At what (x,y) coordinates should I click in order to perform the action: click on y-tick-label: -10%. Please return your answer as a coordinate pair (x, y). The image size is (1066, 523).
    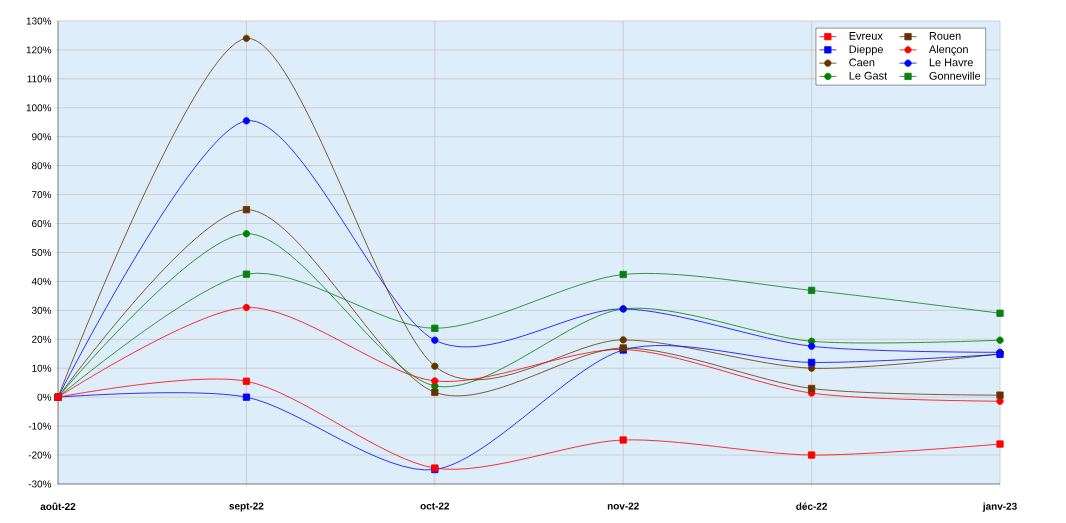
    Looking at the image, I should click on (40, 426).